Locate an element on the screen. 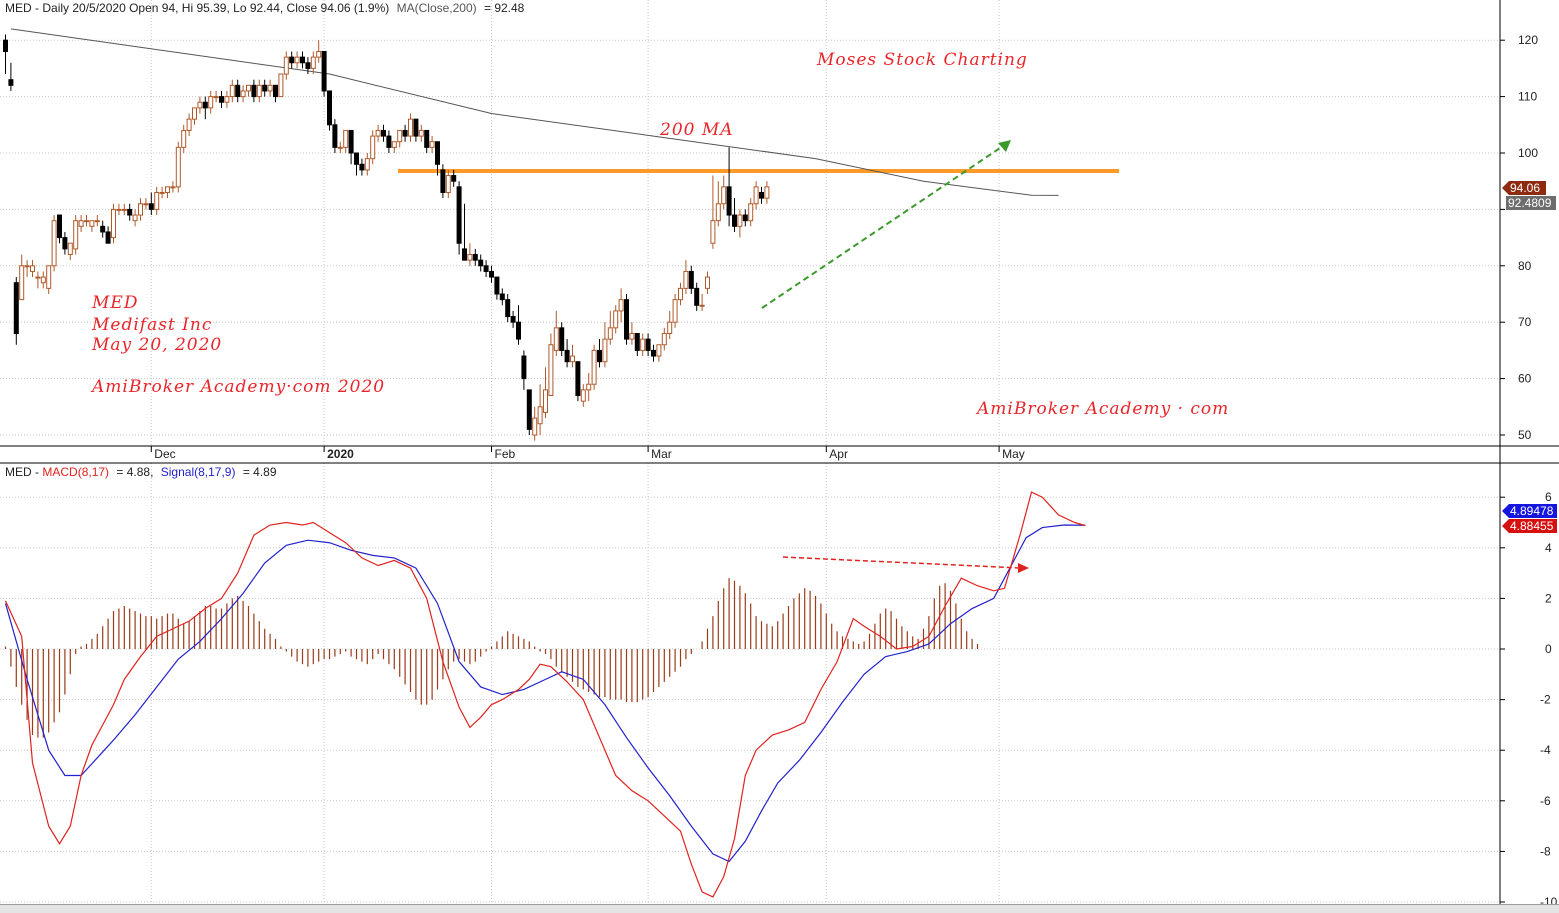 The image size is (1559, 913). macd-header-symbol: MED is located at coordinates (18, 472).